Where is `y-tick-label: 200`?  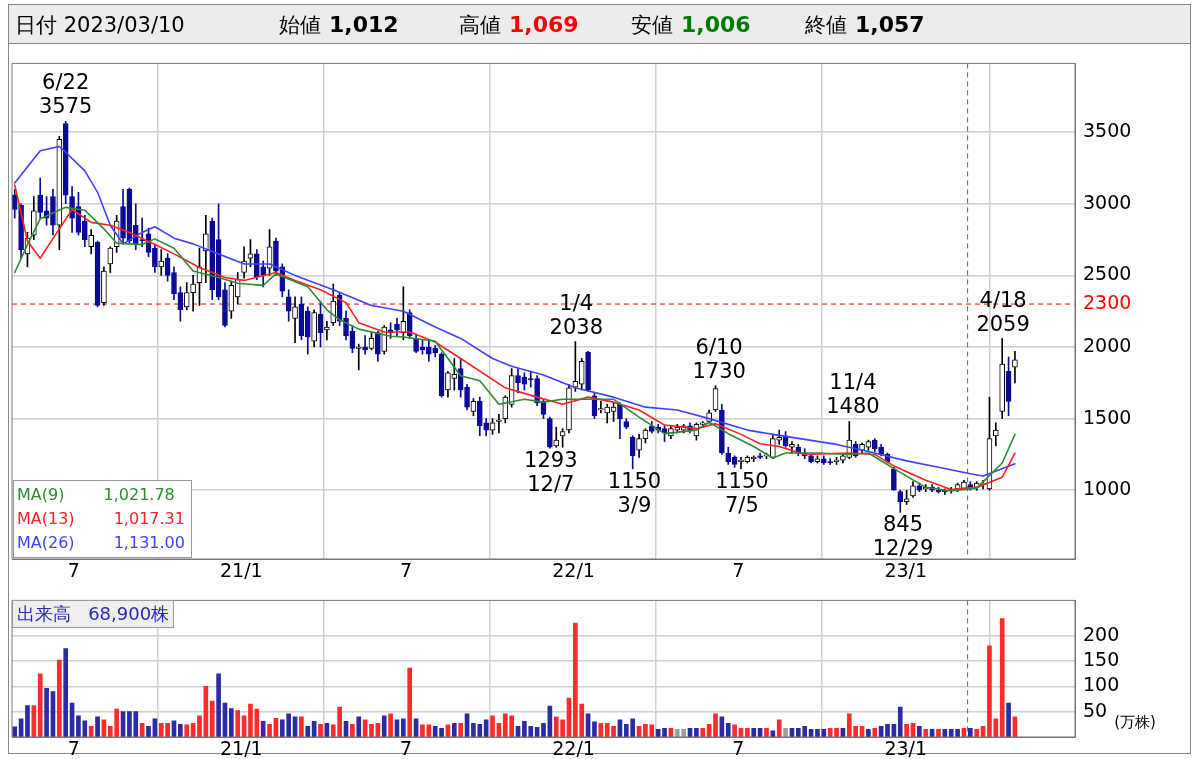
y-tick-label: 200 is located at coordinates (1101, 633).